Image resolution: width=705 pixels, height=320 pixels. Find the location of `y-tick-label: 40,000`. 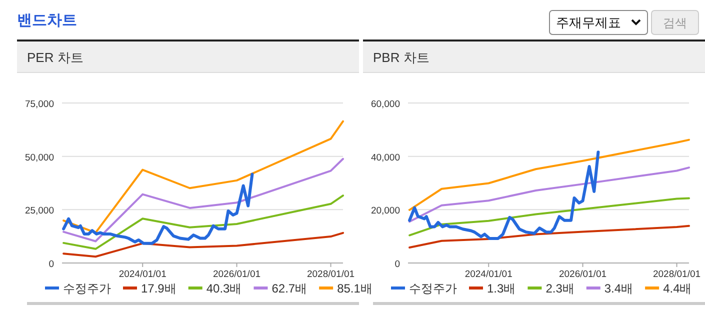

y-tick-label: 40,000 is located at coordinates (385, 158).